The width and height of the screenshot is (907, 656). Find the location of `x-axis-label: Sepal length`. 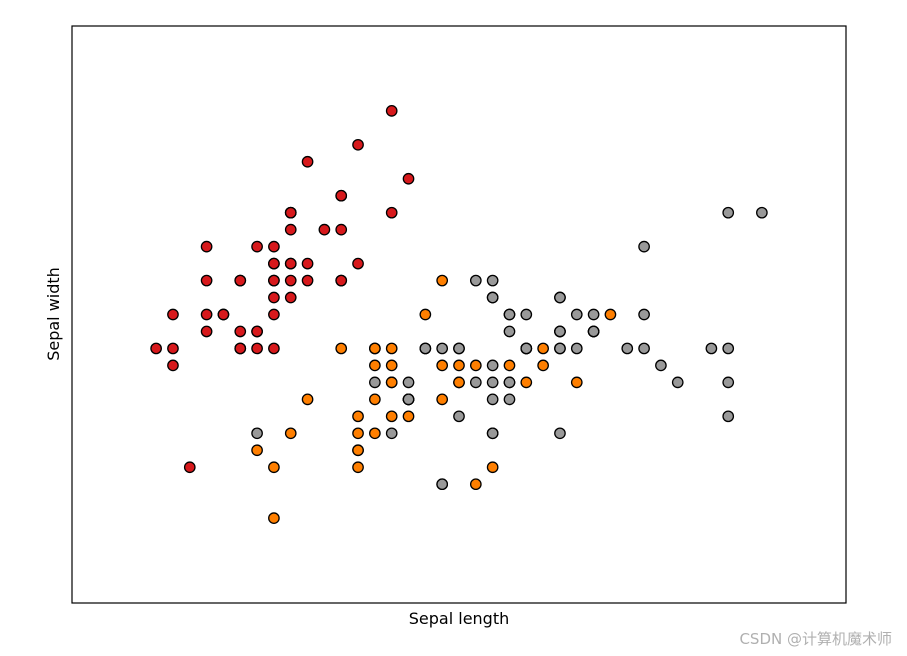

x-axis-label: Sepal length is located at coordinates (459, 618).